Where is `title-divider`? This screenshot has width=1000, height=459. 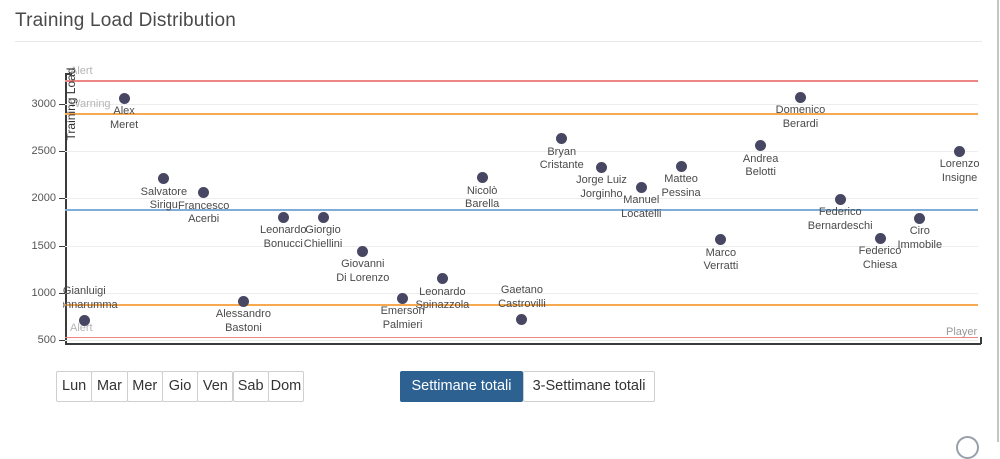 title-divider is located at coordinates (498, 41).